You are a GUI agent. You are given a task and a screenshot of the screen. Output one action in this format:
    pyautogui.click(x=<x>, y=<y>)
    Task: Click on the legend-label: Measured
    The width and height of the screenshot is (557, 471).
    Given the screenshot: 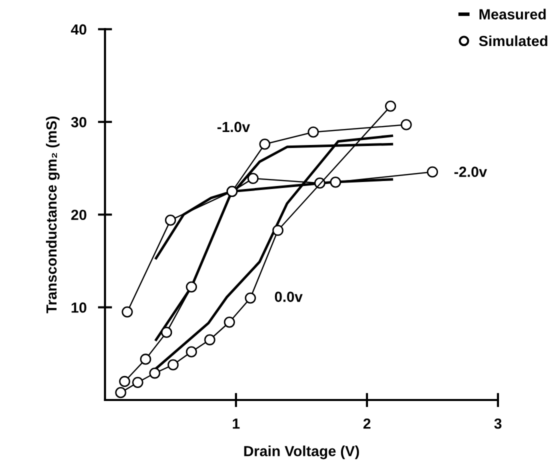 What is the action you would take?
    pyautogui.click(x=513, y=14)
    